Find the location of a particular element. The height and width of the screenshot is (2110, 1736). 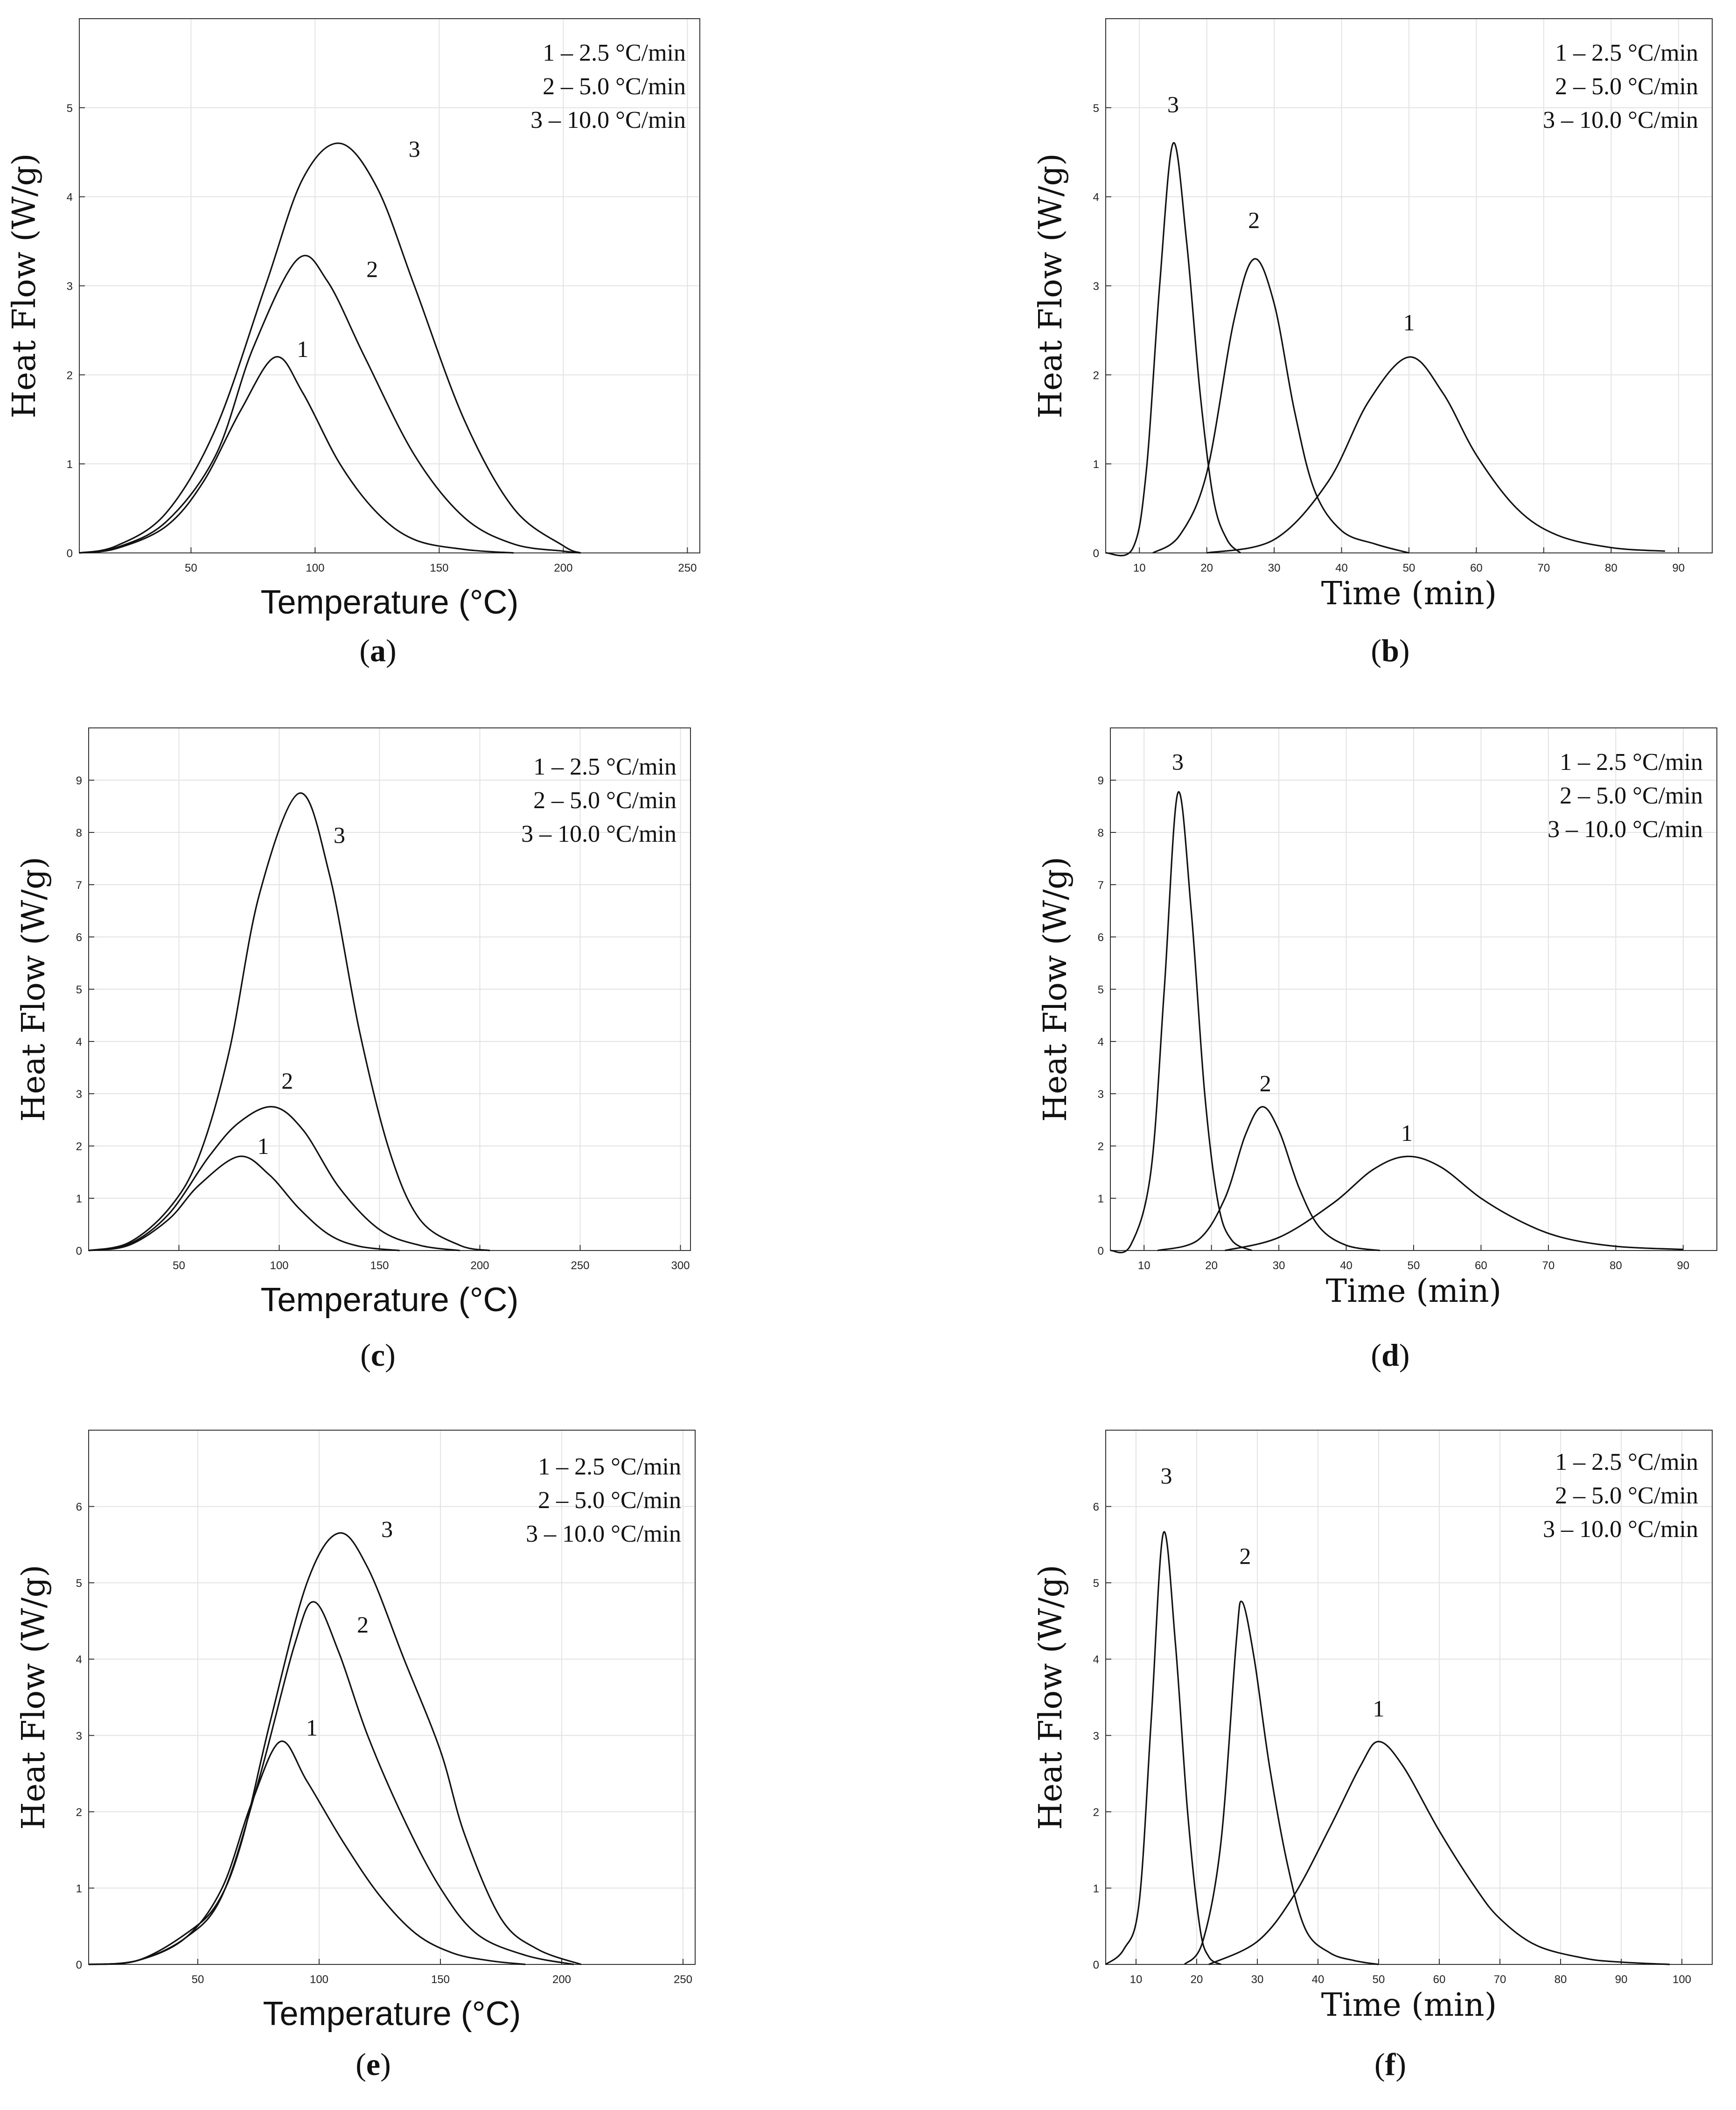

caption-d: (d) is located at coordinates (1390, 1355).